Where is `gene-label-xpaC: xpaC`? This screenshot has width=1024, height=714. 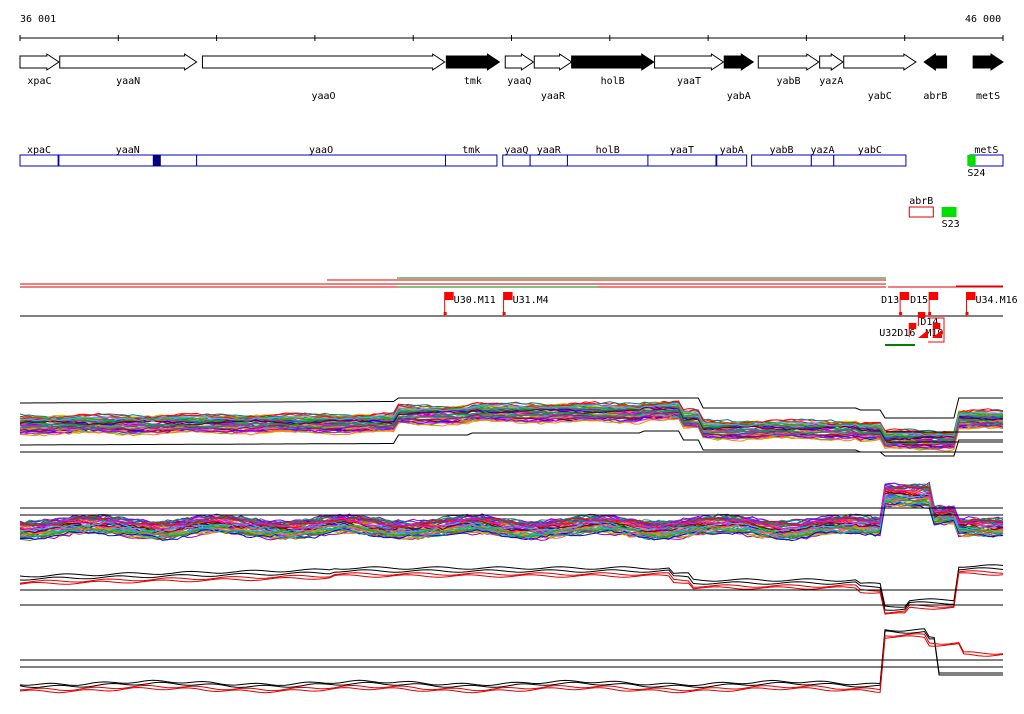 gene-label-xpaC: xpaC is located at coordinates (39, 81).